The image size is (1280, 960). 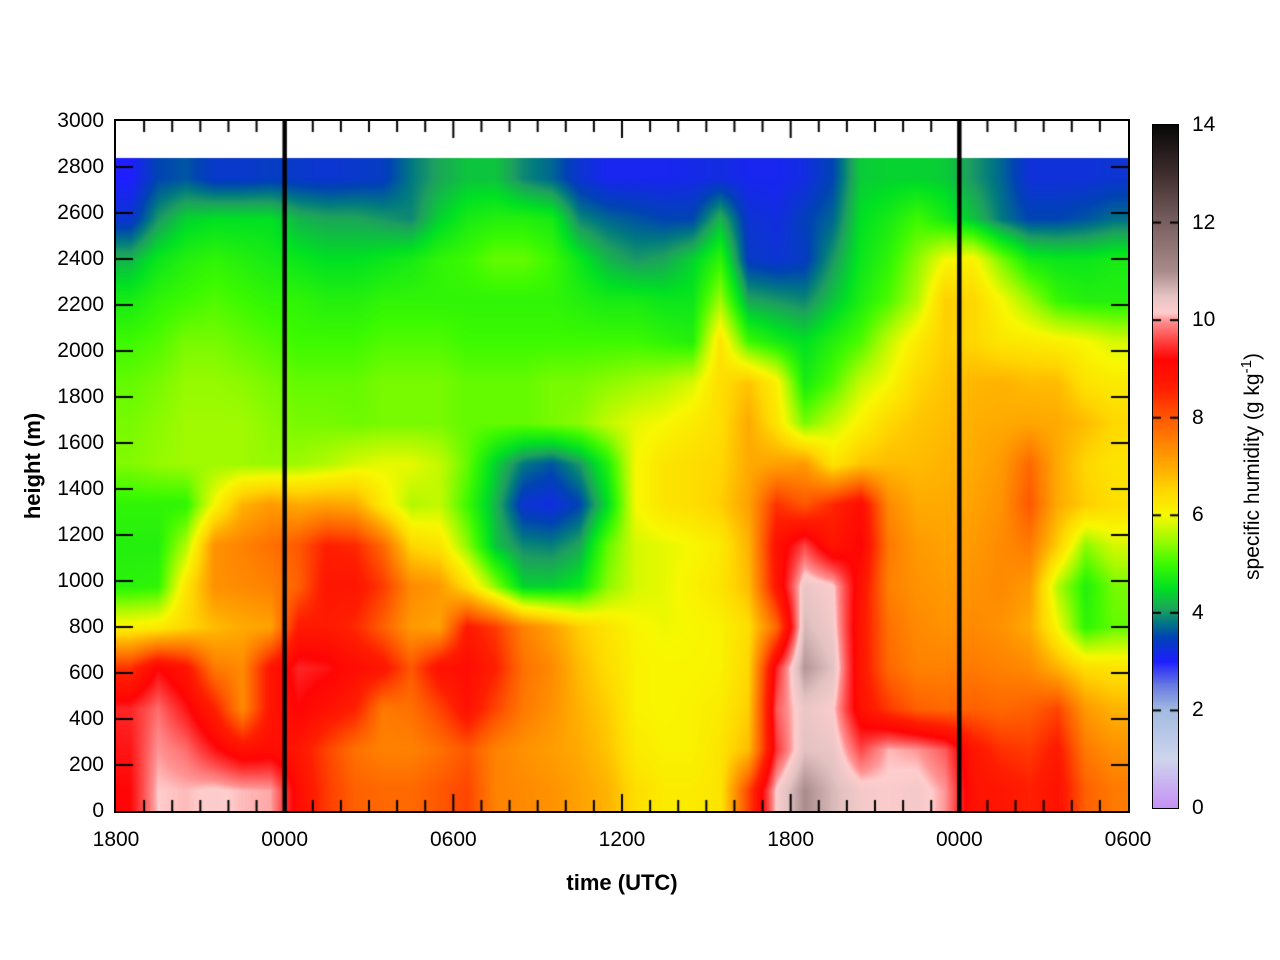 I want to click on colorbar-tick-label: 12, so click(x=1204, y=222).